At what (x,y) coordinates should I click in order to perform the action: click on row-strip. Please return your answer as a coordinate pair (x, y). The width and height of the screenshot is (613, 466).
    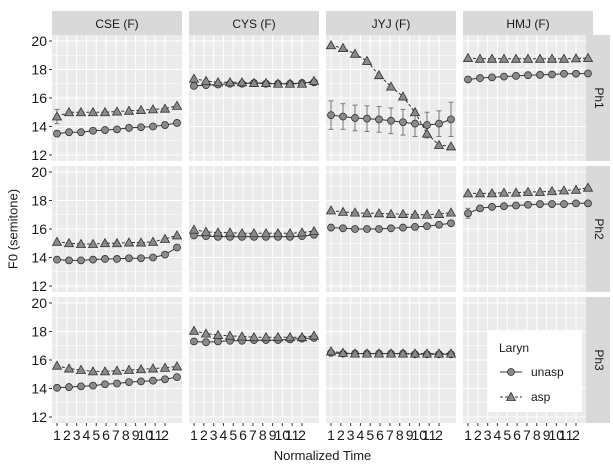
    Looking at the image, I should click on (598, 98).